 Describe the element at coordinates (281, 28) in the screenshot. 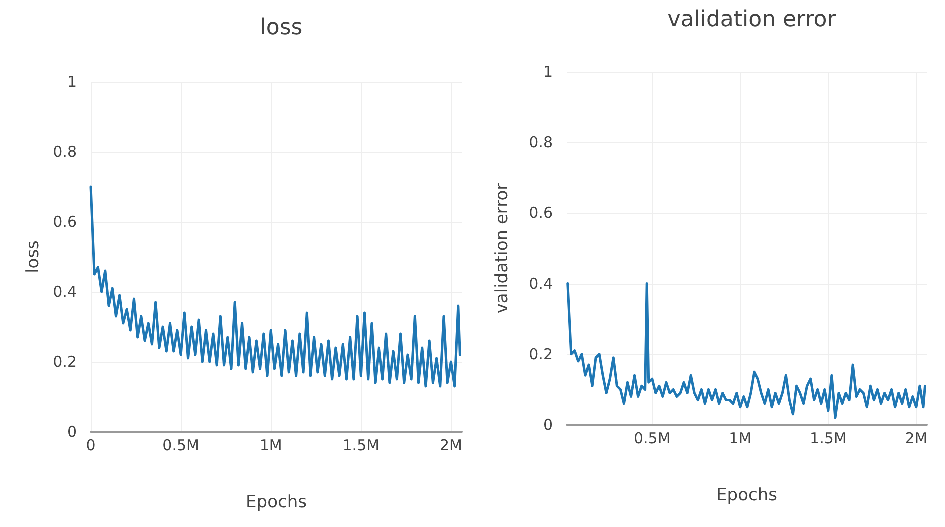

I see `chart-title: loss` at that location.